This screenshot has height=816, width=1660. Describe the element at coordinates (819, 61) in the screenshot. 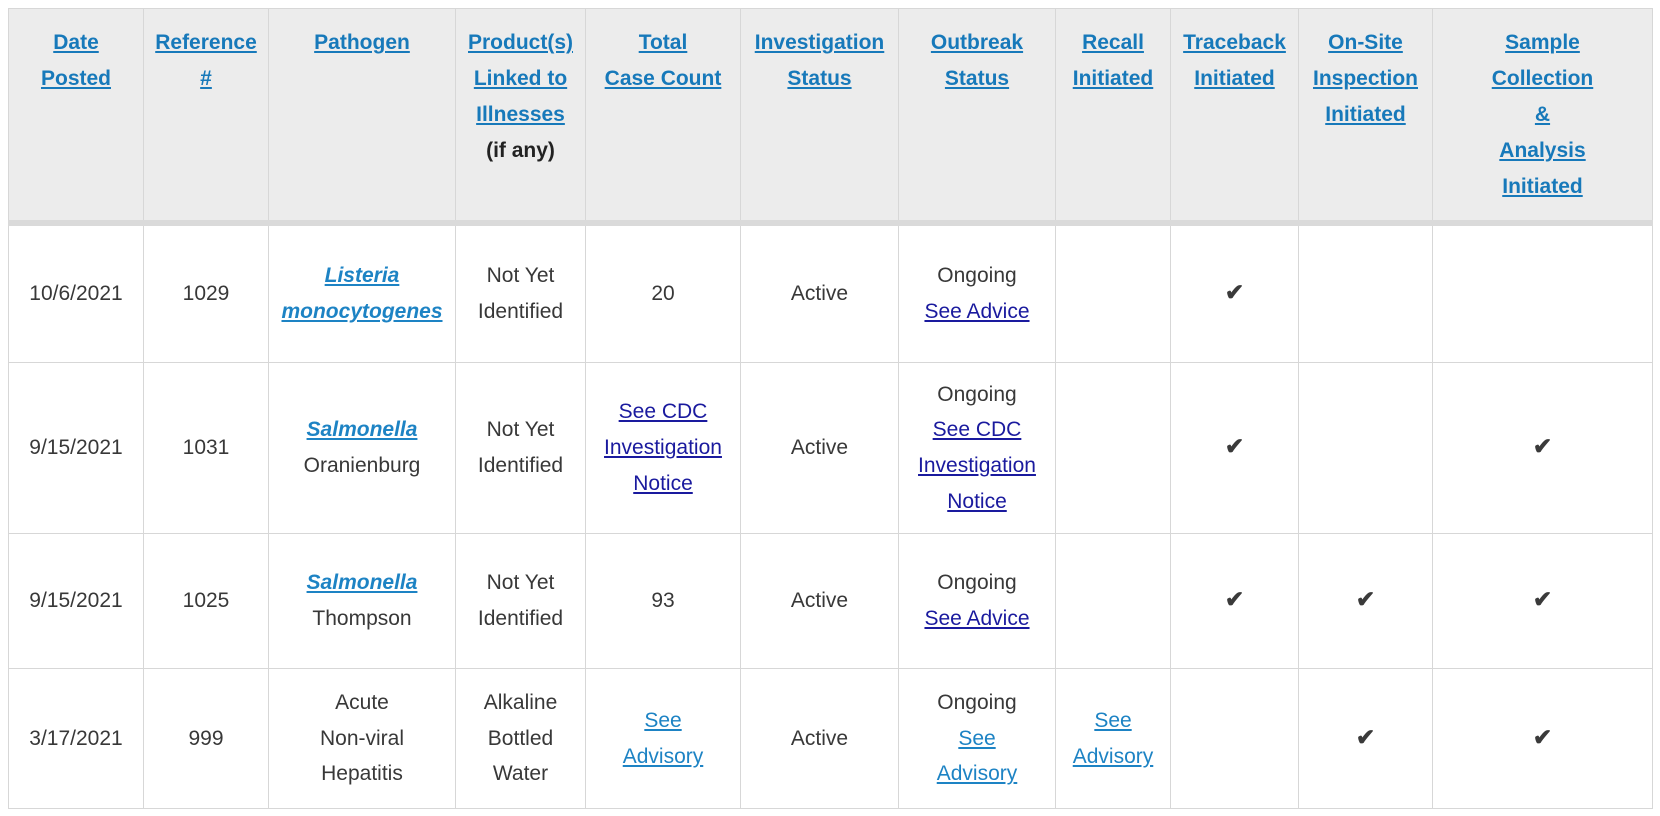

I see `column-sort-link-investigation_status: Investigation Status` at that location.